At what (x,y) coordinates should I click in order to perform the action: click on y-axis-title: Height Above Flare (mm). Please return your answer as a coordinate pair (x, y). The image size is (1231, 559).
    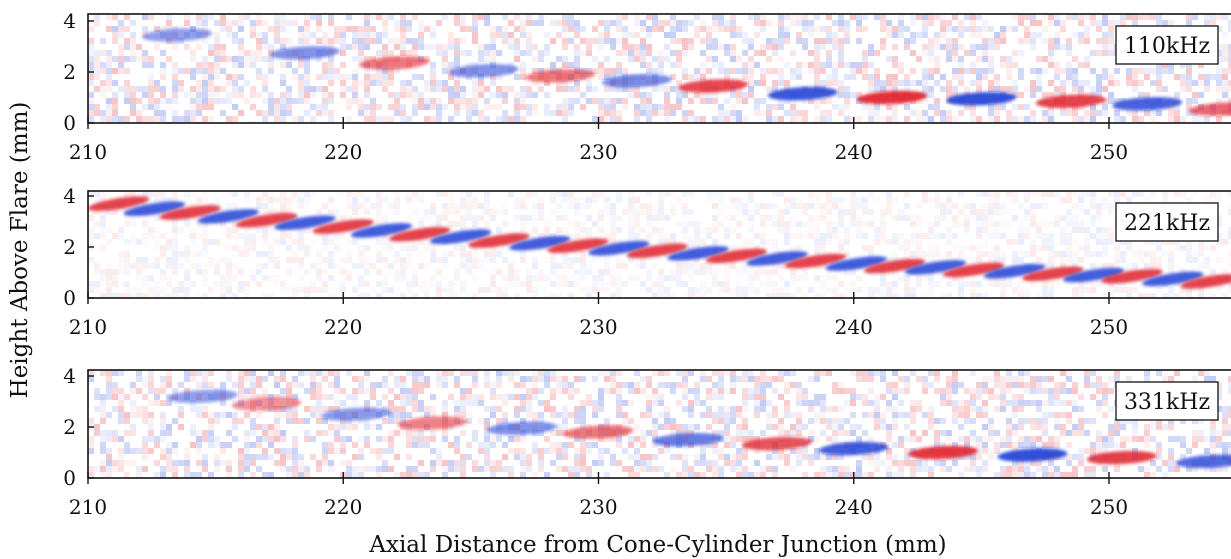
    Looking at the image, I should click on (20, 250).